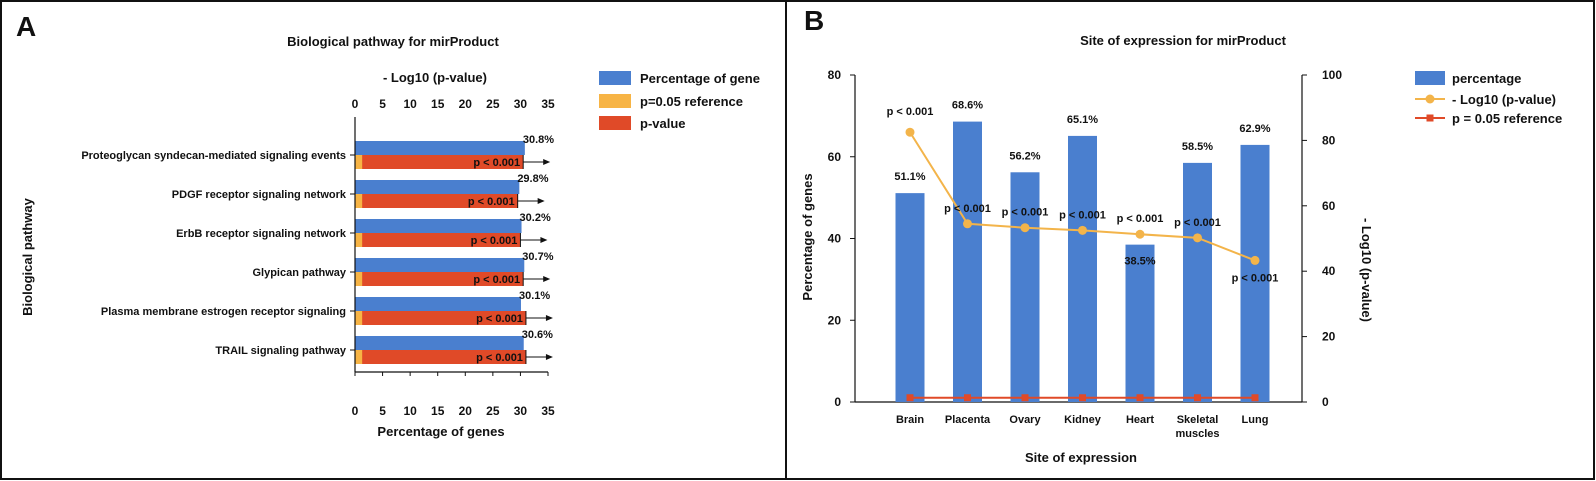  Describe the element at coordinates (1504, 99) in the screenshot. I see `legend-label-log10: - Log10 (p-value)` at that location.